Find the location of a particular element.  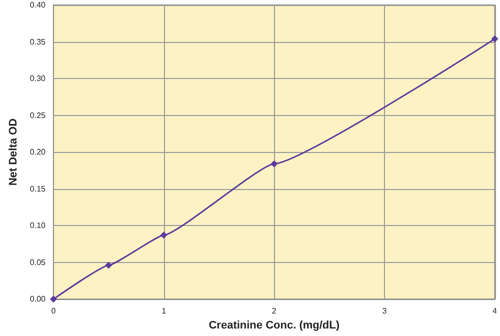

y-tick-label: 0.35 is located at coordinates (38, 41).